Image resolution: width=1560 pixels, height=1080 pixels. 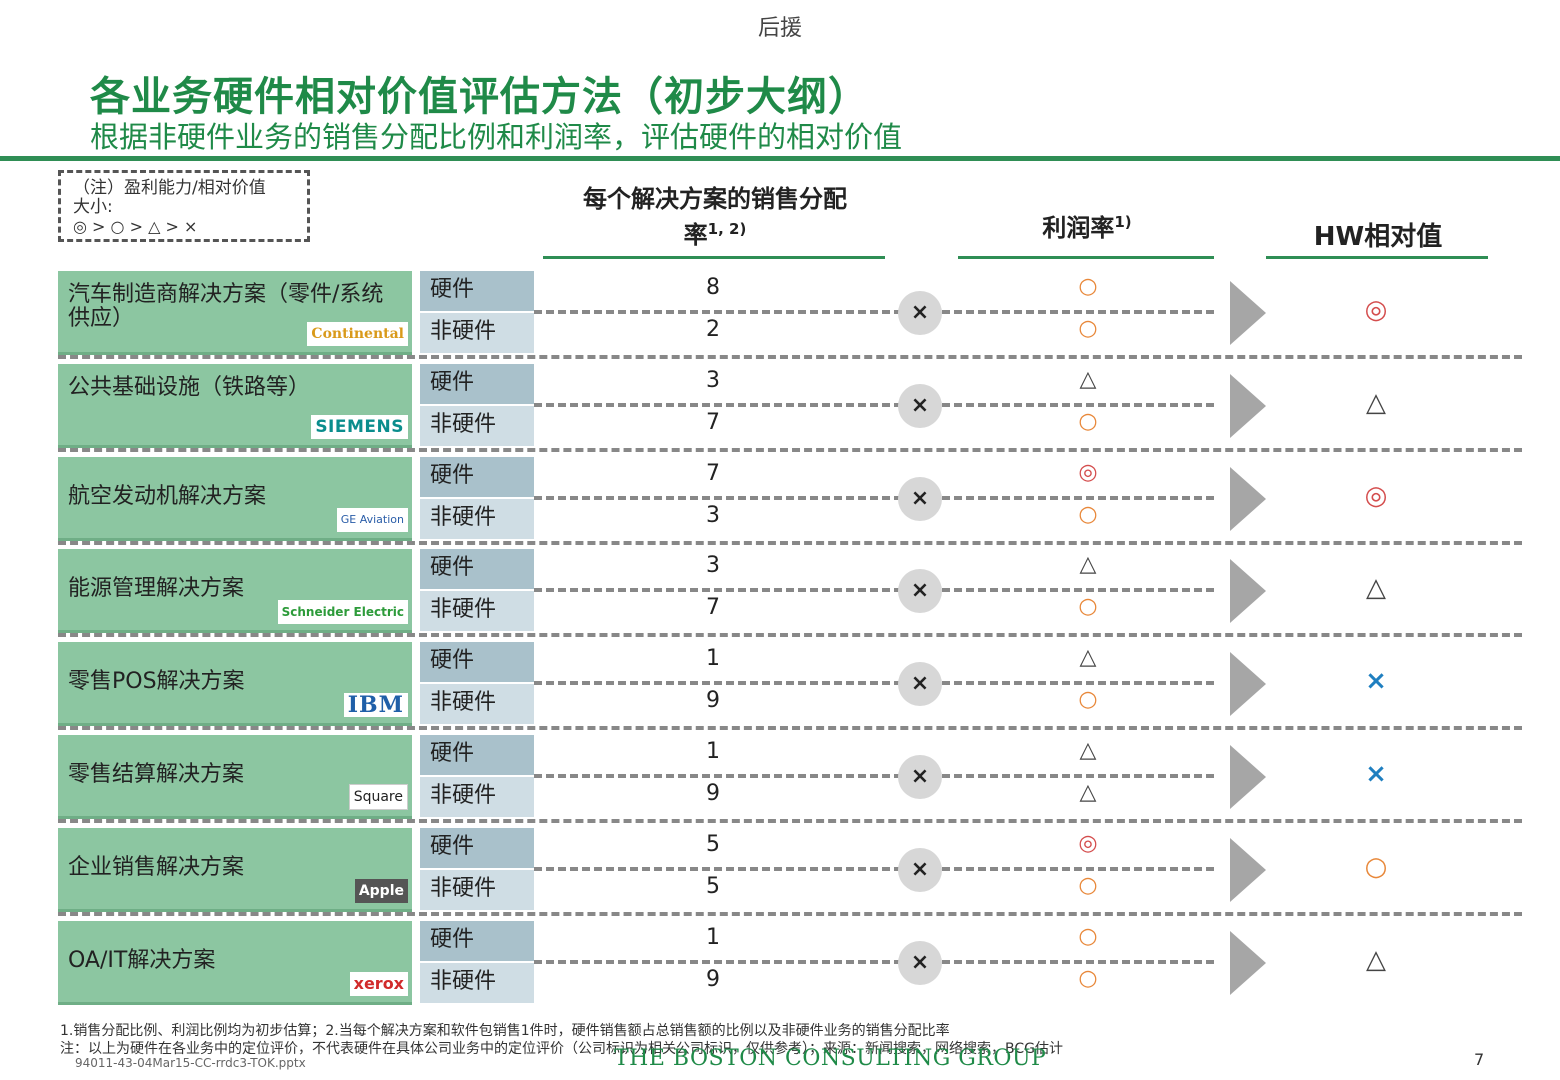 What do you see at coordinates (1376, 866) in the screenshot?
I see `hw-relative-value-symbol: ○` at bounding box center [1376, 866].